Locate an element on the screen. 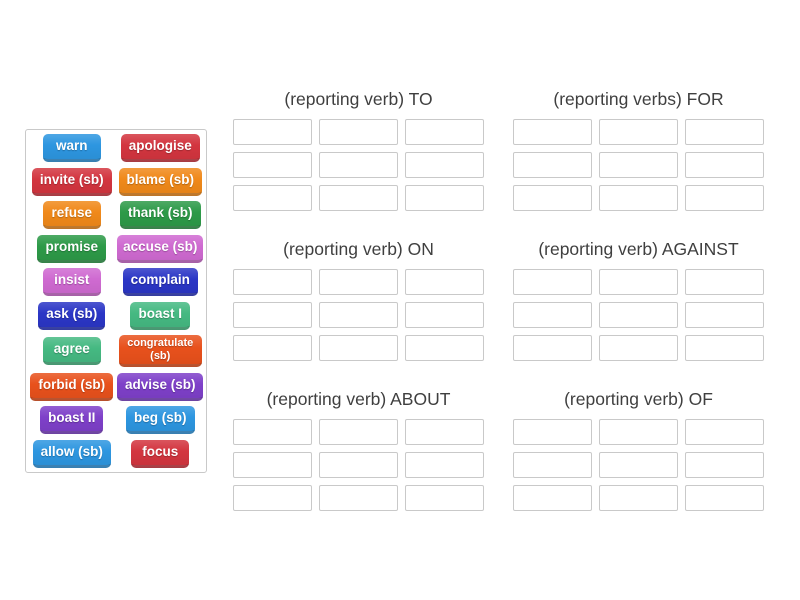 This screenshot has width=800, height=600. group: (reporting verb) OF is located at coordinates (638, 449).